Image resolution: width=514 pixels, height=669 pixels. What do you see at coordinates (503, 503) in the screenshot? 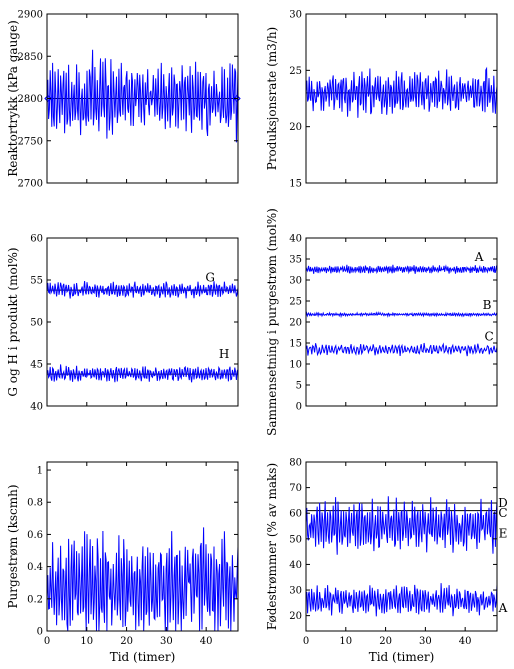
I see `series-annotation: D` at bounding box center [503, 503].